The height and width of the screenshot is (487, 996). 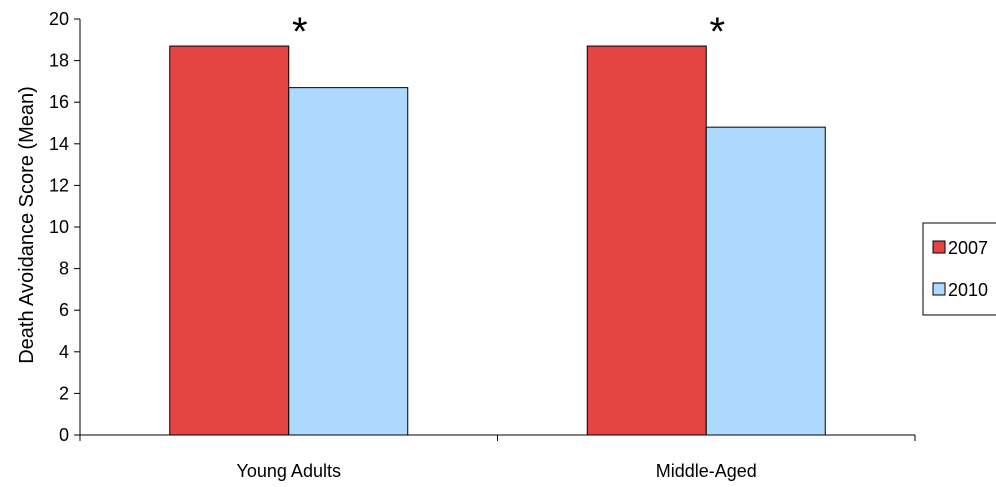 I want to click on y-axis: 0 2 4 6 8 10 12 14 16 18 20, so click(x=65, y=227).